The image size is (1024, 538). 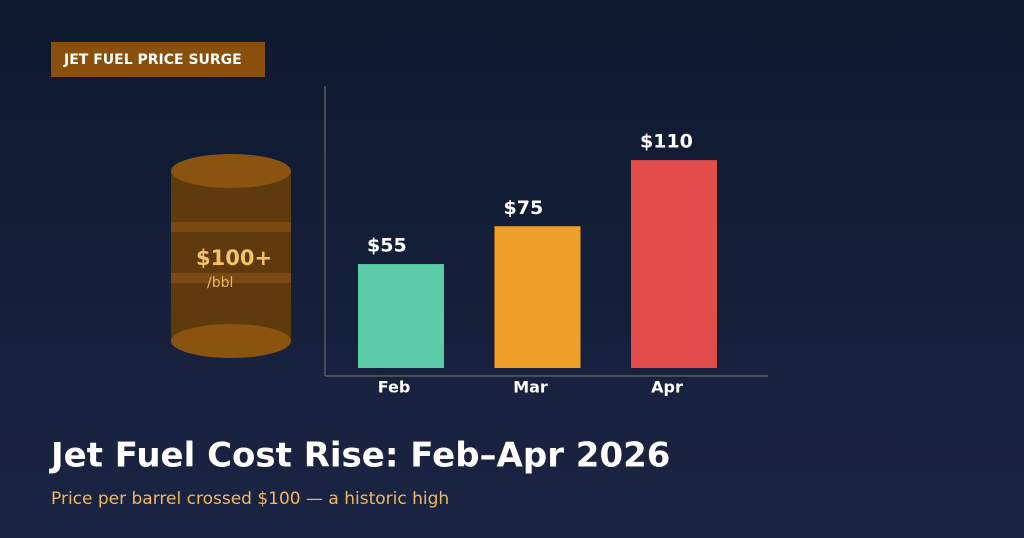 I want to click on annotation-unit: /bbl, so click(x=220, y=283).